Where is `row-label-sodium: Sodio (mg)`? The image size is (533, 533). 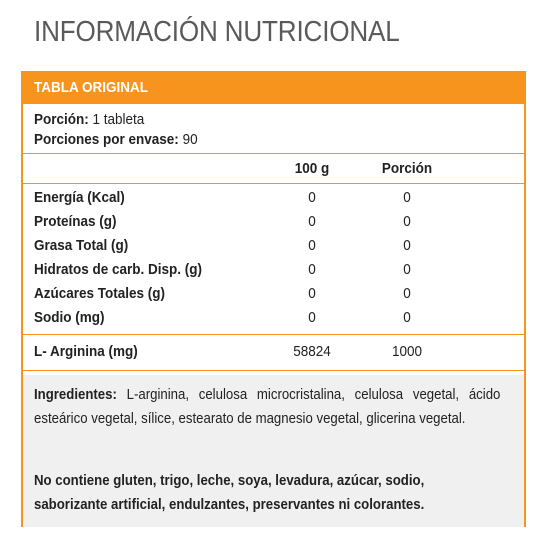
row-label-sodium: Sodio (mg) is located at coordinates (69, 317).